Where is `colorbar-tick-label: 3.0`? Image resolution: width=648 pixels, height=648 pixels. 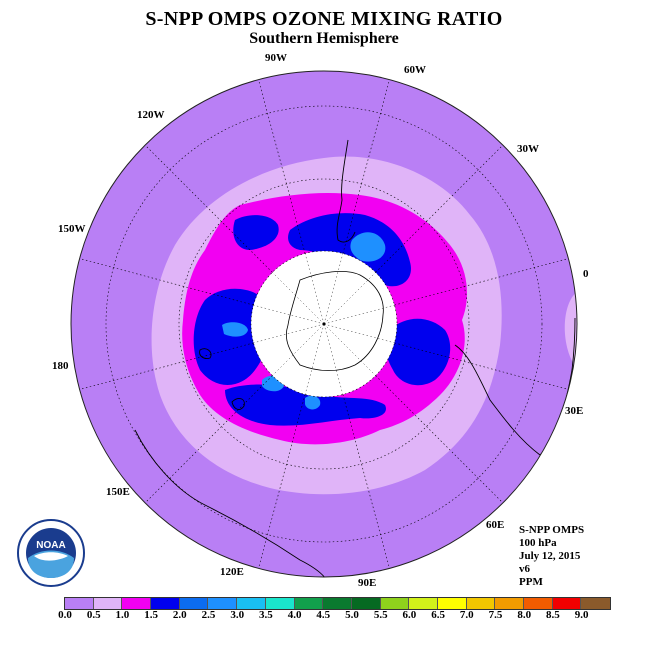
colorbar-tick-label: 3.0 is located at coordinates (237, 615).